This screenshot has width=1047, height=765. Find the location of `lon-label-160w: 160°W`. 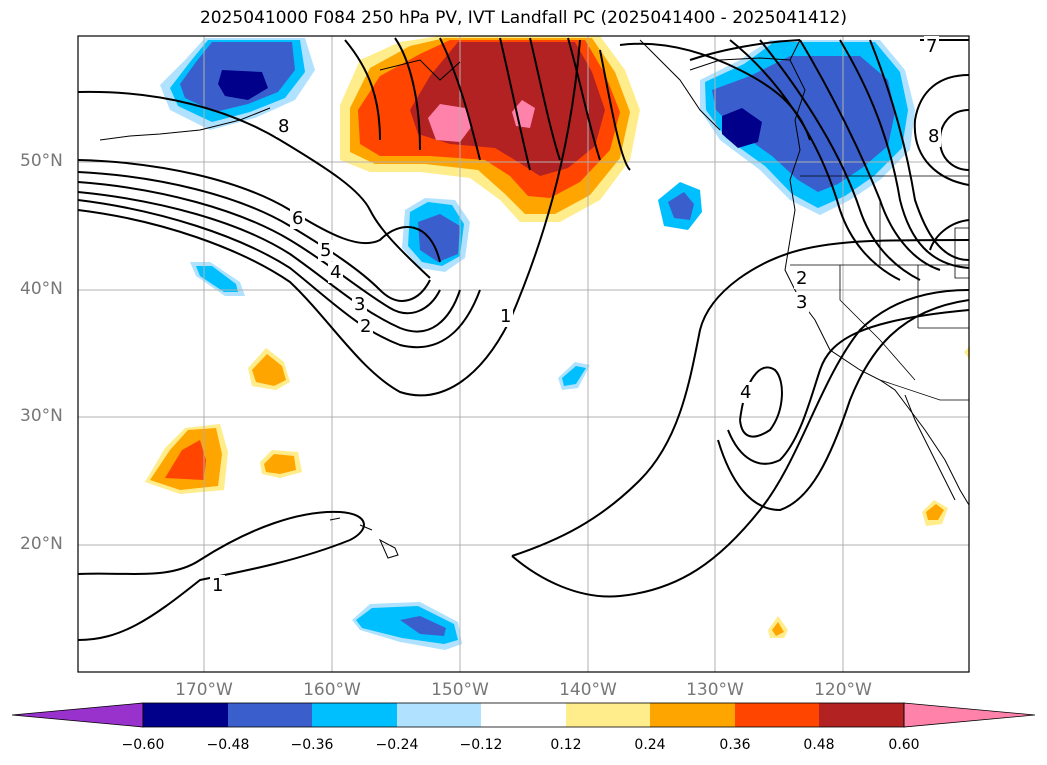

lon-label-160w: 160°W is located at coordinates (332, 690).